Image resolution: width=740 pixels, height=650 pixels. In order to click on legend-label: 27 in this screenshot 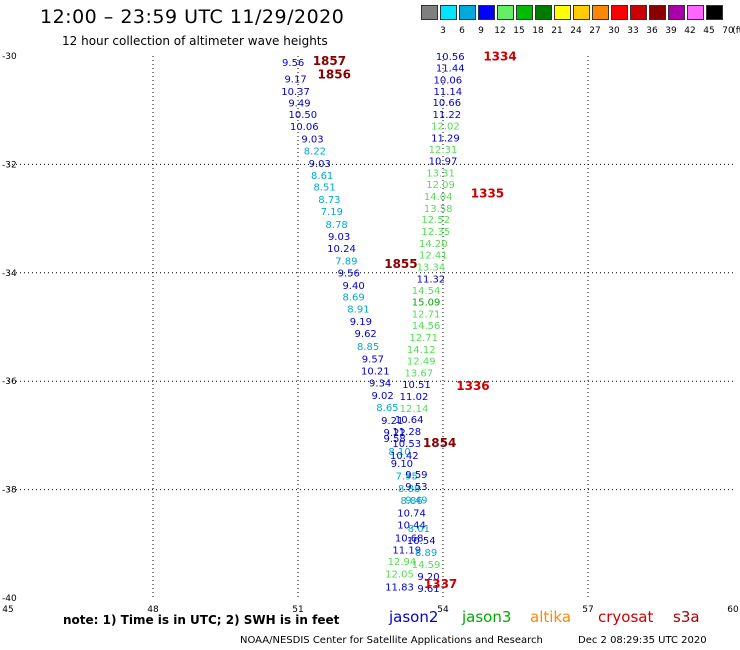, I will do `click(595, 31)`.